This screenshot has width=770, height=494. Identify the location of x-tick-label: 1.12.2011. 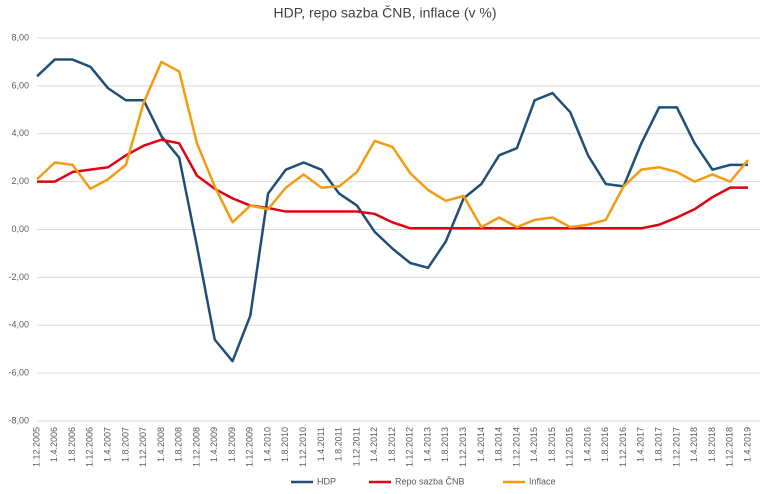
(356, 446).